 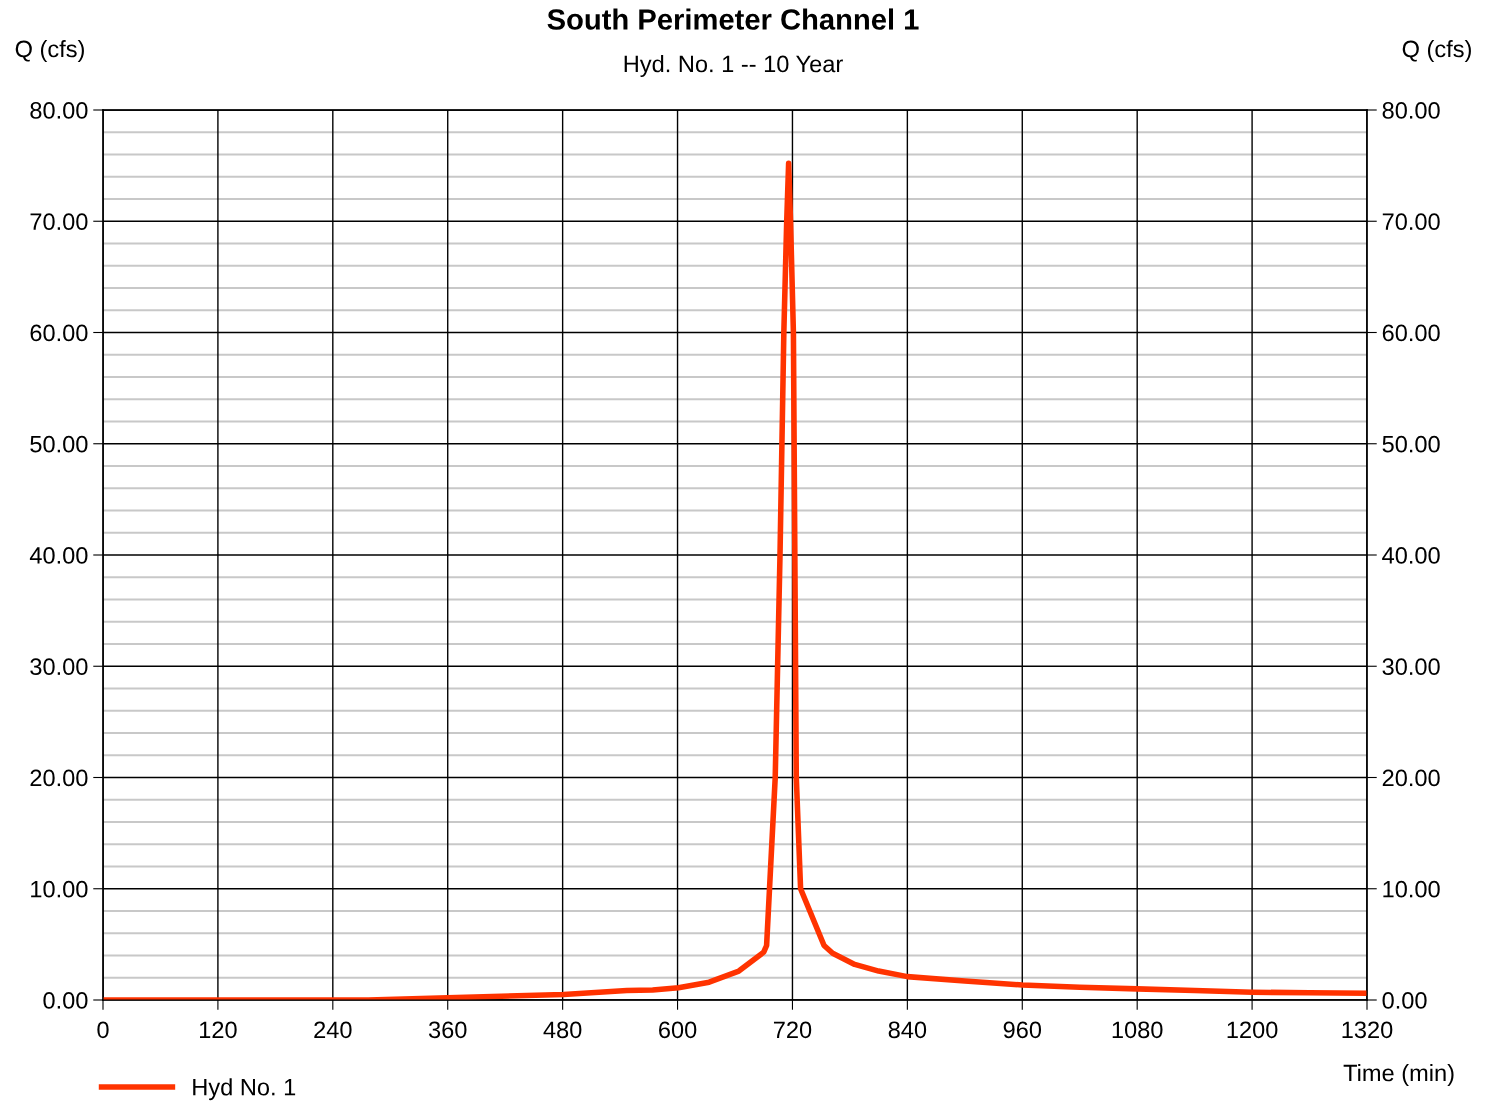 I want to click on y2-tick-label: 70.00, so click(x=1411, y=222).